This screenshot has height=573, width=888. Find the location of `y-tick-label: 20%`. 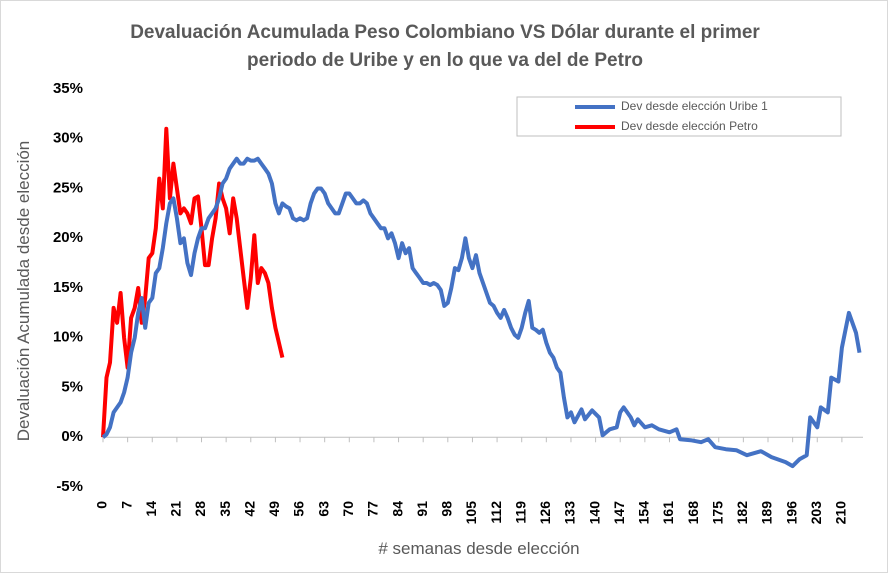

y-tick-label: 20% is located at coordinates (68, 237).